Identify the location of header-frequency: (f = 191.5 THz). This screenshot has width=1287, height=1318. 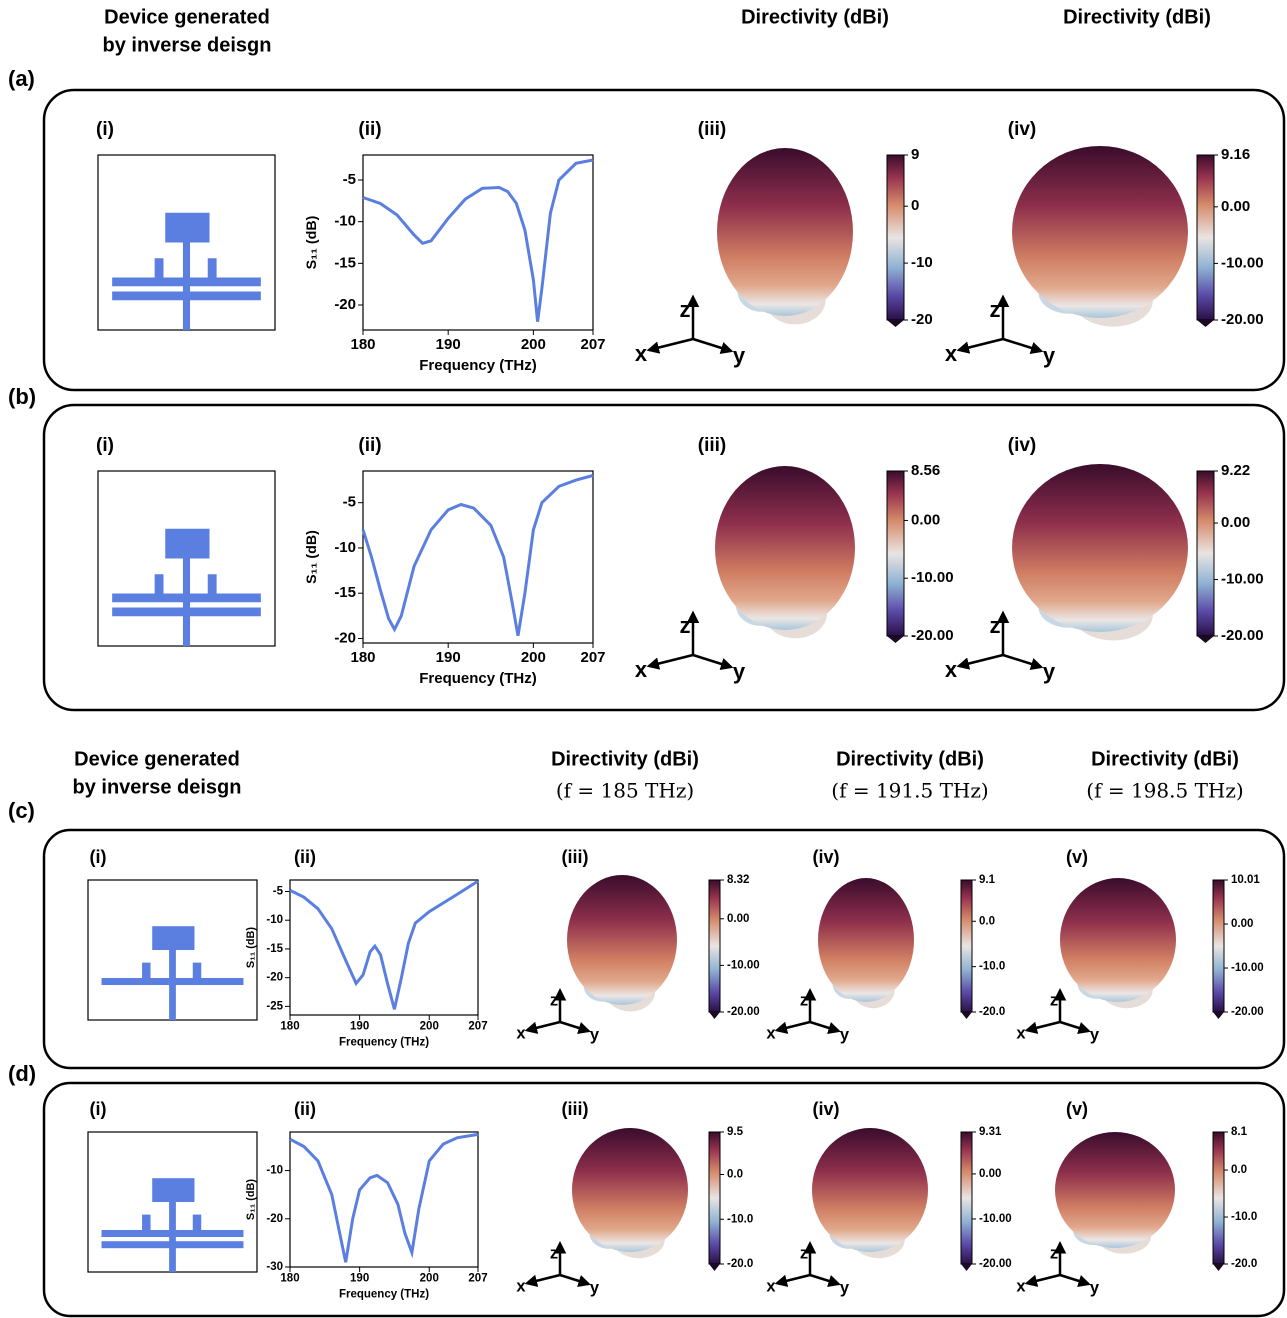
(909, 791).